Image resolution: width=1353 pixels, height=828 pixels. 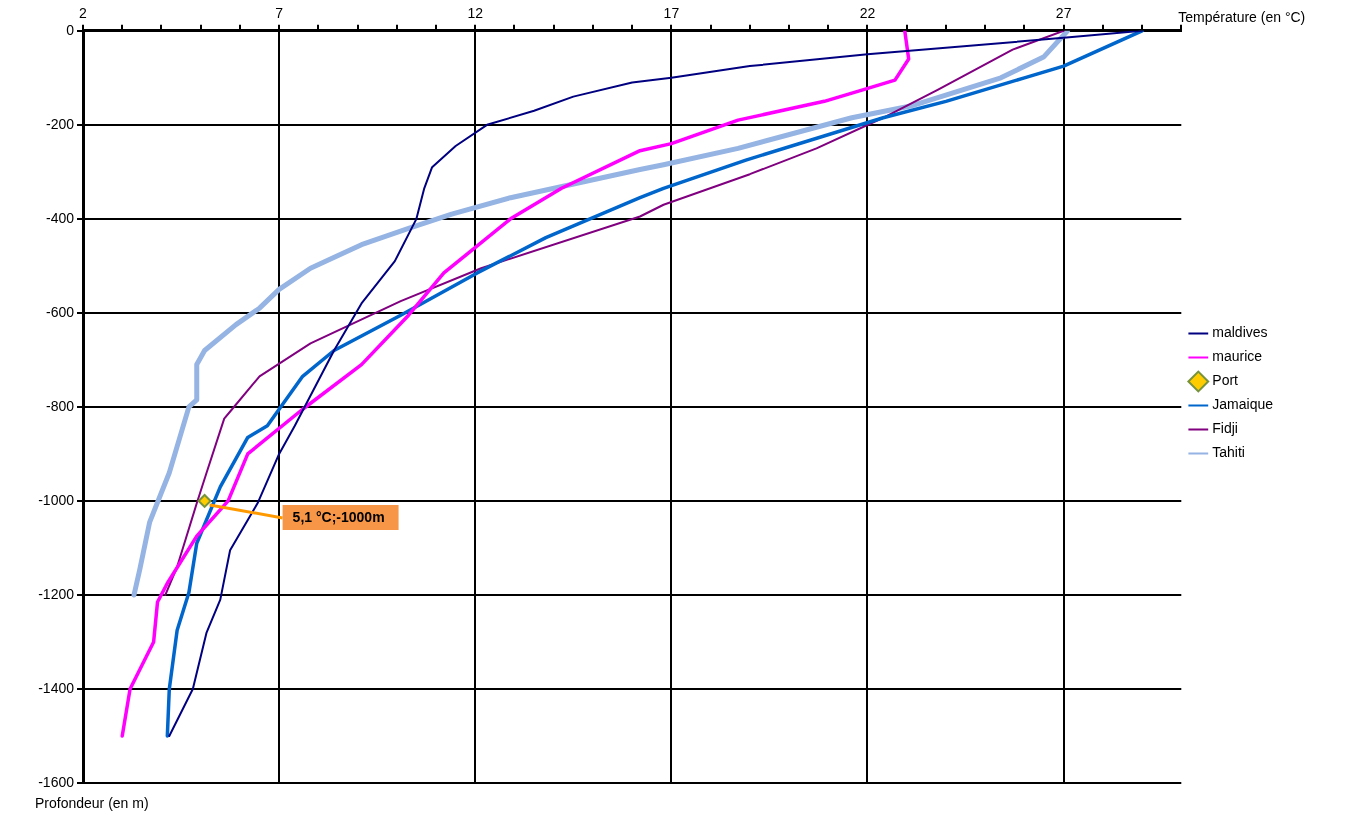 What do you see at coordinates (83, 13) in the screenshot?
I see `x-tick-label: 2` at bounding box center [83, 13].